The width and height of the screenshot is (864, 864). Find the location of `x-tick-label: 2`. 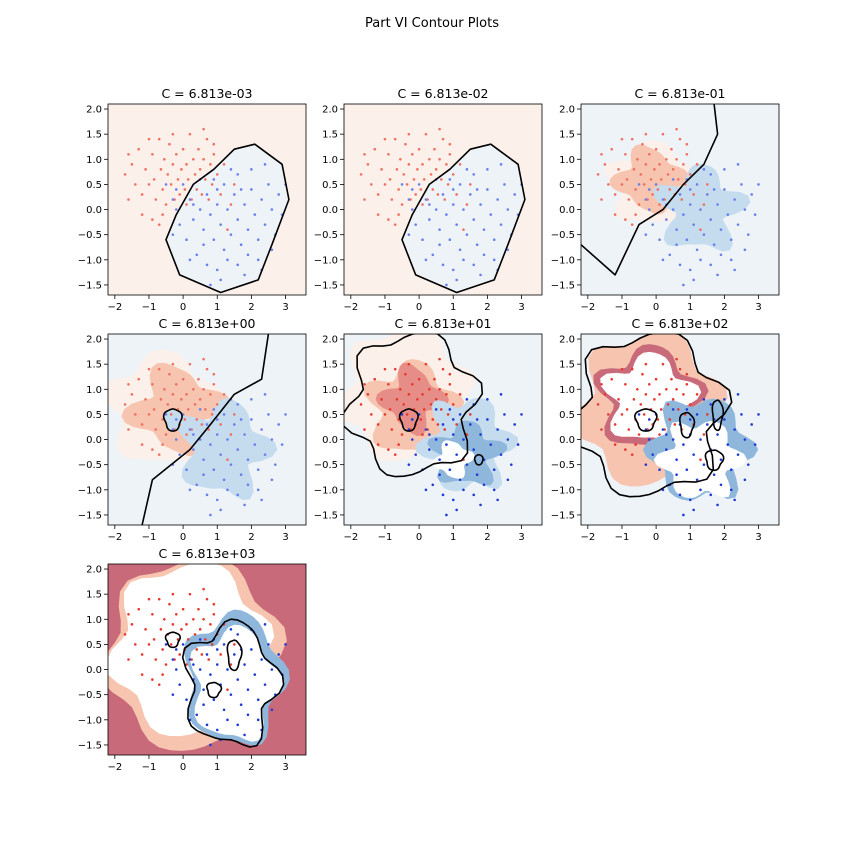

x-tick-label: 2 is located at coordinates (251, 767).